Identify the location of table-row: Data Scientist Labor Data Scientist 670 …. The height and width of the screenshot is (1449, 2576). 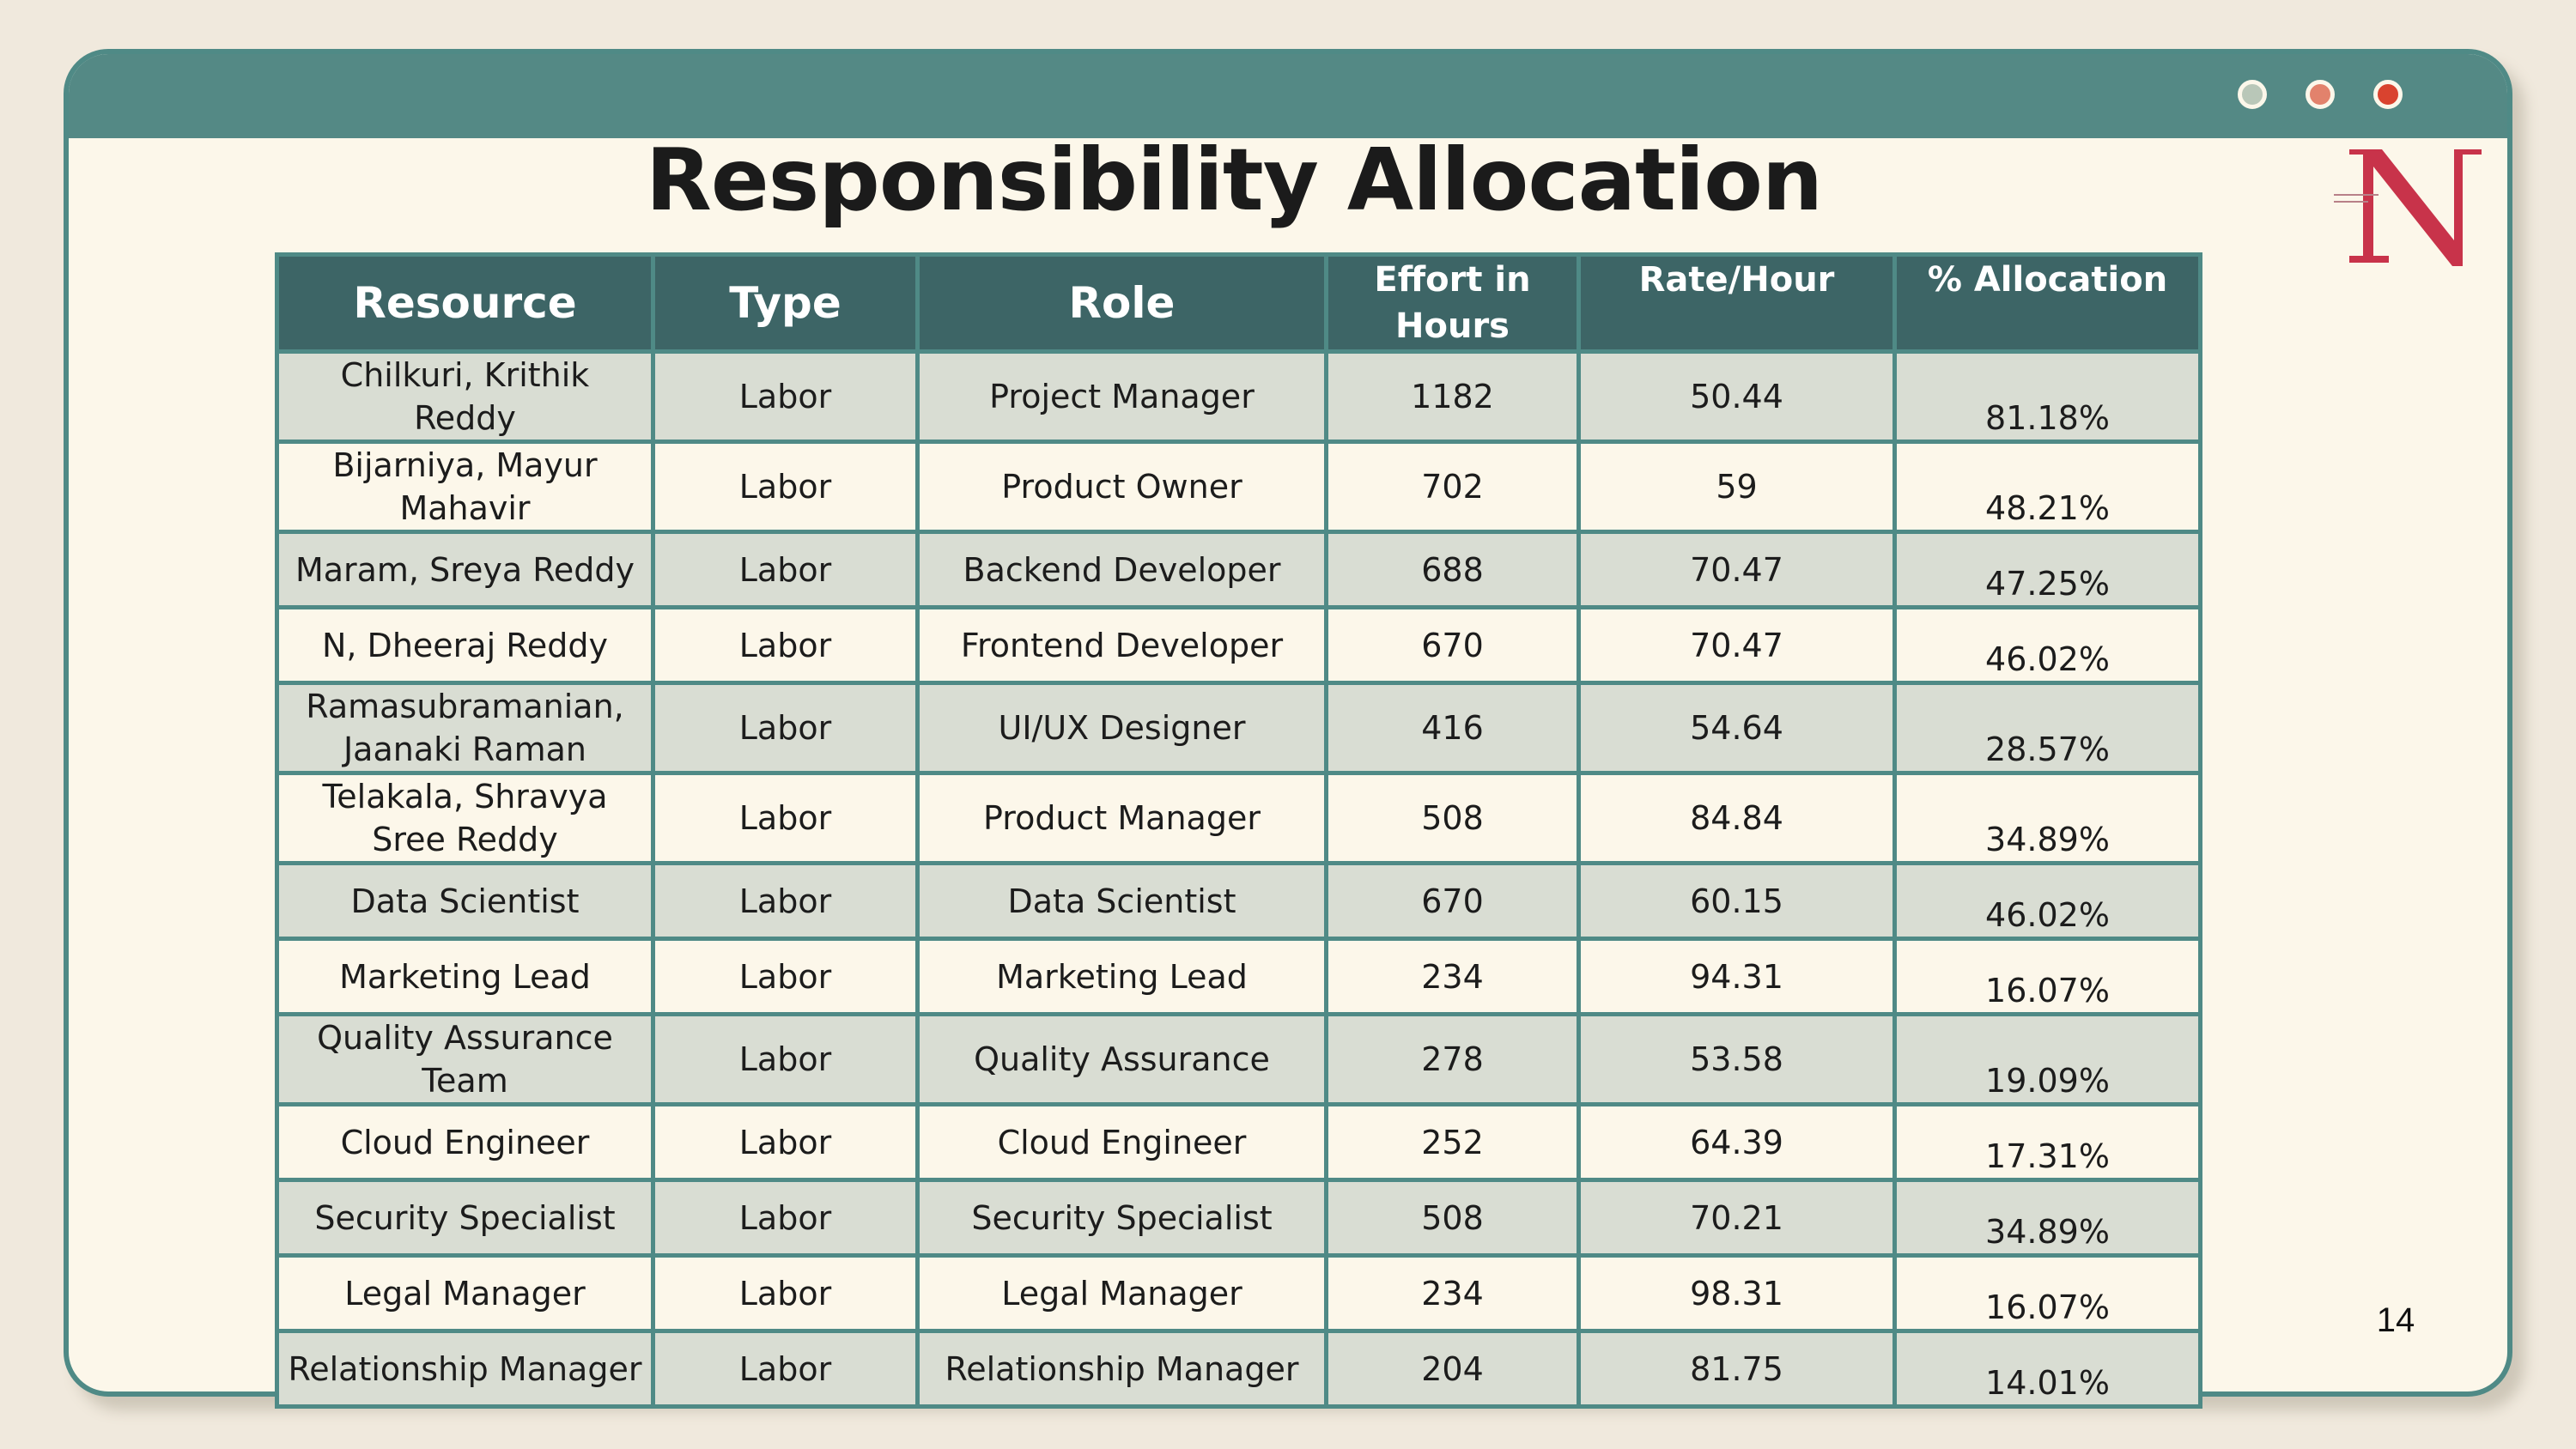
(1239, 901).